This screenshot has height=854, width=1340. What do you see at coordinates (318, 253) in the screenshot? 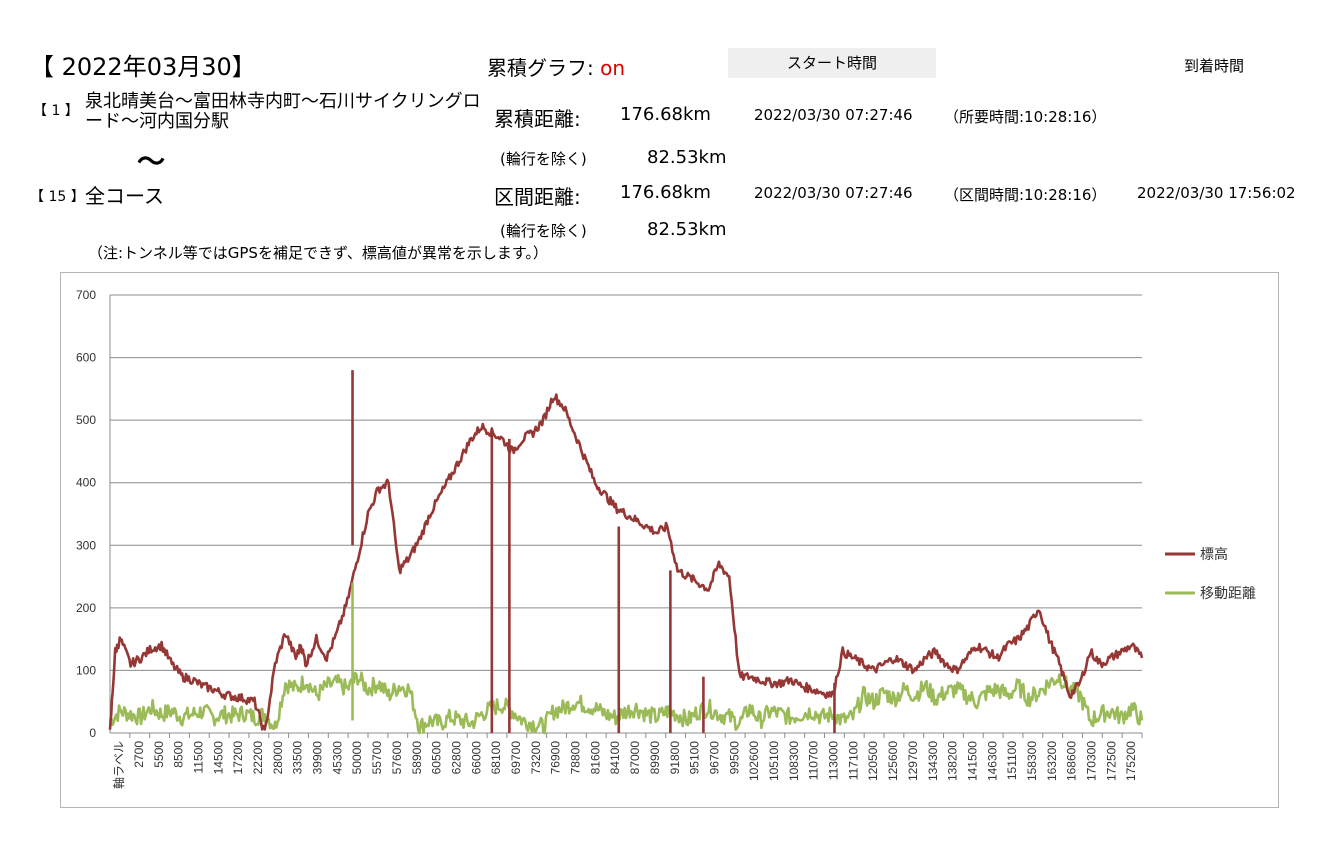
I see `note-text: （注:トンネル等ではGPSを補足できず、標高値が異常を示します。）` at bounding box center [318, 253].